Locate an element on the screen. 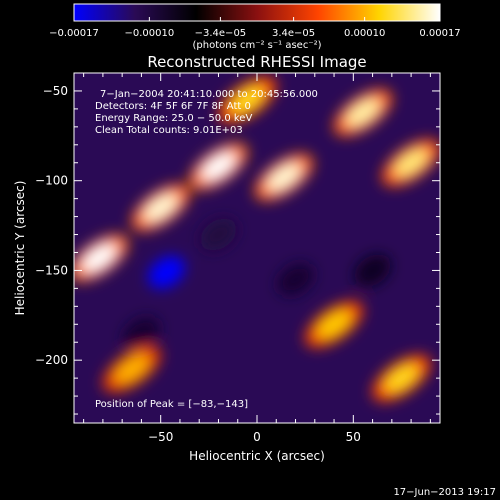  y-tick-label: −200 is located at coordinates (51, 360).